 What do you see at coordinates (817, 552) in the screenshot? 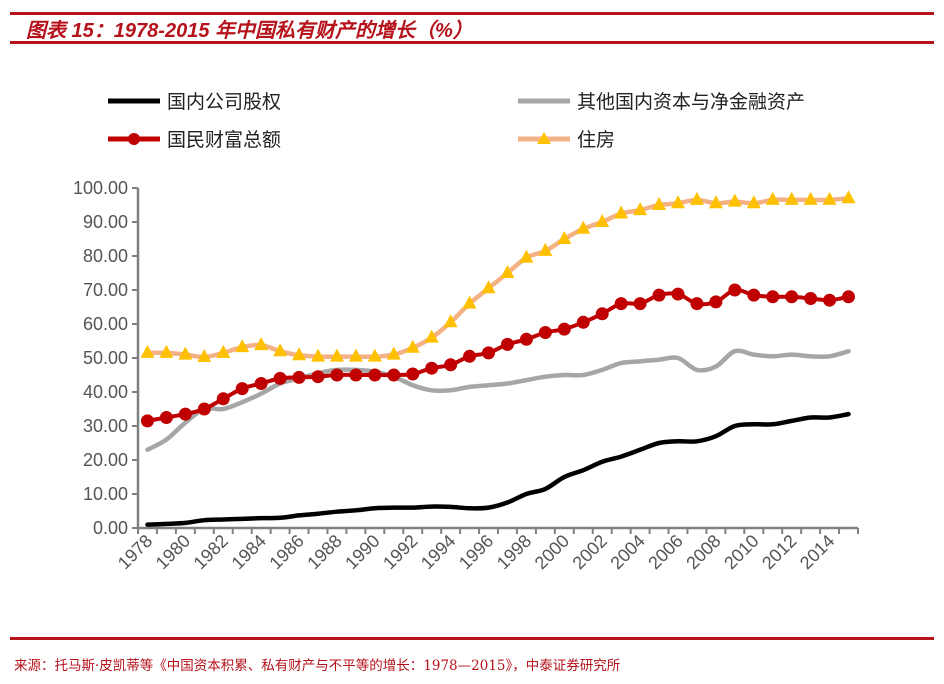
I see `x-tick-label: 2014` at bounding box center [817, 552].